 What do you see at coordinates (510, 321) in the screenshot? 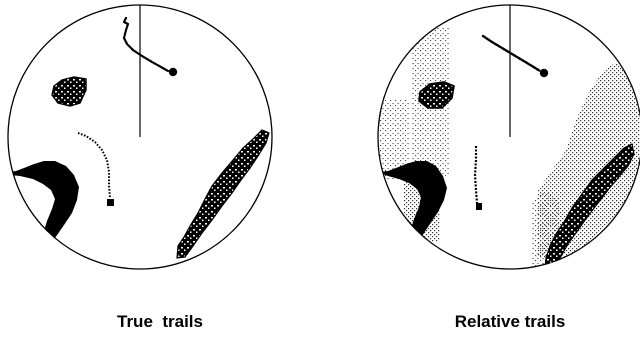
I see `caption-relative-trails: Relative trails` at bounding box center [510, 321].